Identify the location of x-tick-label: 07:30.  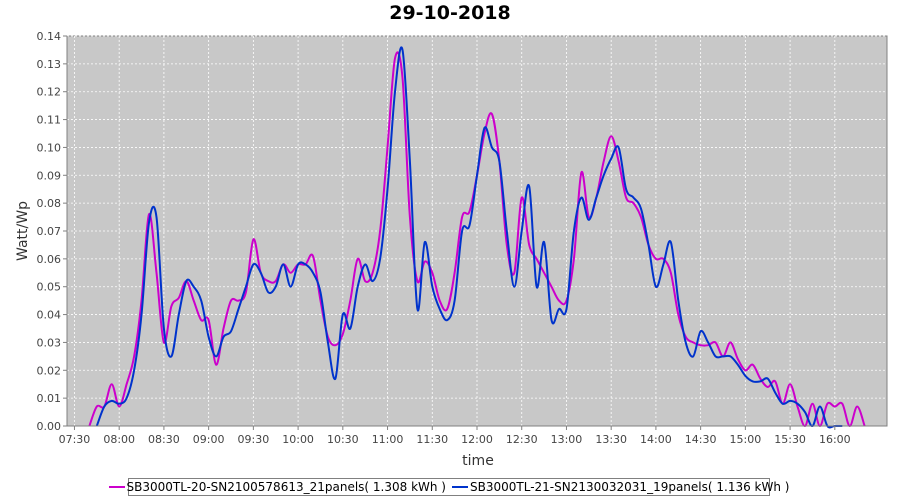
(75, 439).